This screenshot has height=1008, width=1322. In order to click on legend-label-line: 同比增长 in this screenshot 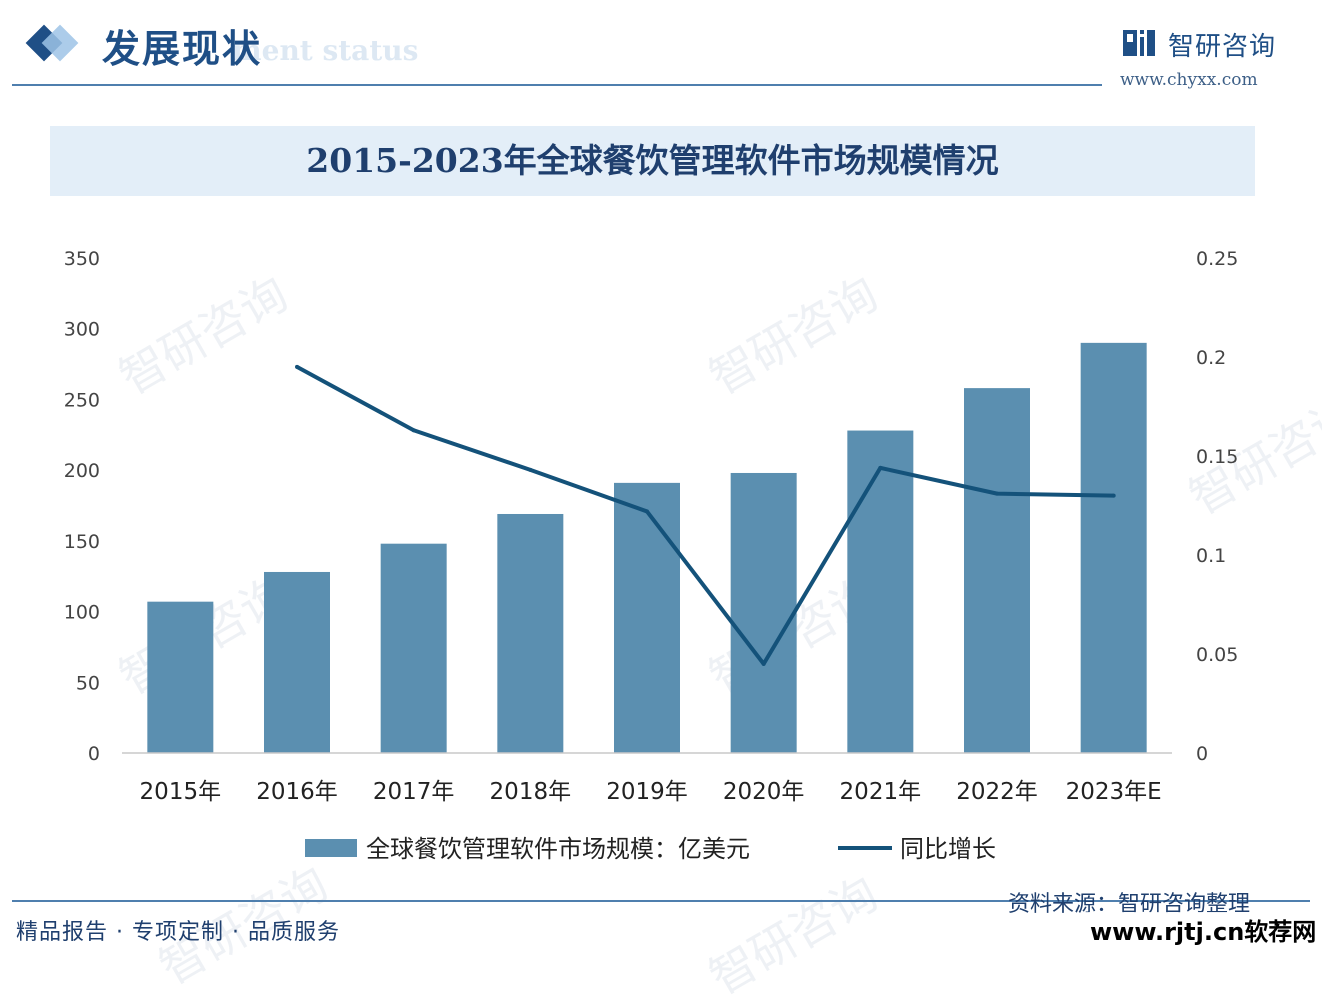, I will do `click(948, 849)`.